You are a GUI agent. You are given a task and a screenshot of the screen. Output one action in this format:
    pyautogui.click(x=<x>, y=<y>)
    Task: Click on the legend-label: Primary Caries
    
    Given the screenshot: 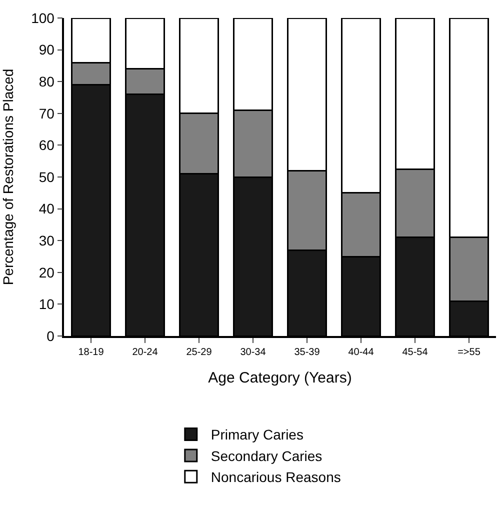 What is the action you would take?
    pyautogui.click(x=257, y=434)
    